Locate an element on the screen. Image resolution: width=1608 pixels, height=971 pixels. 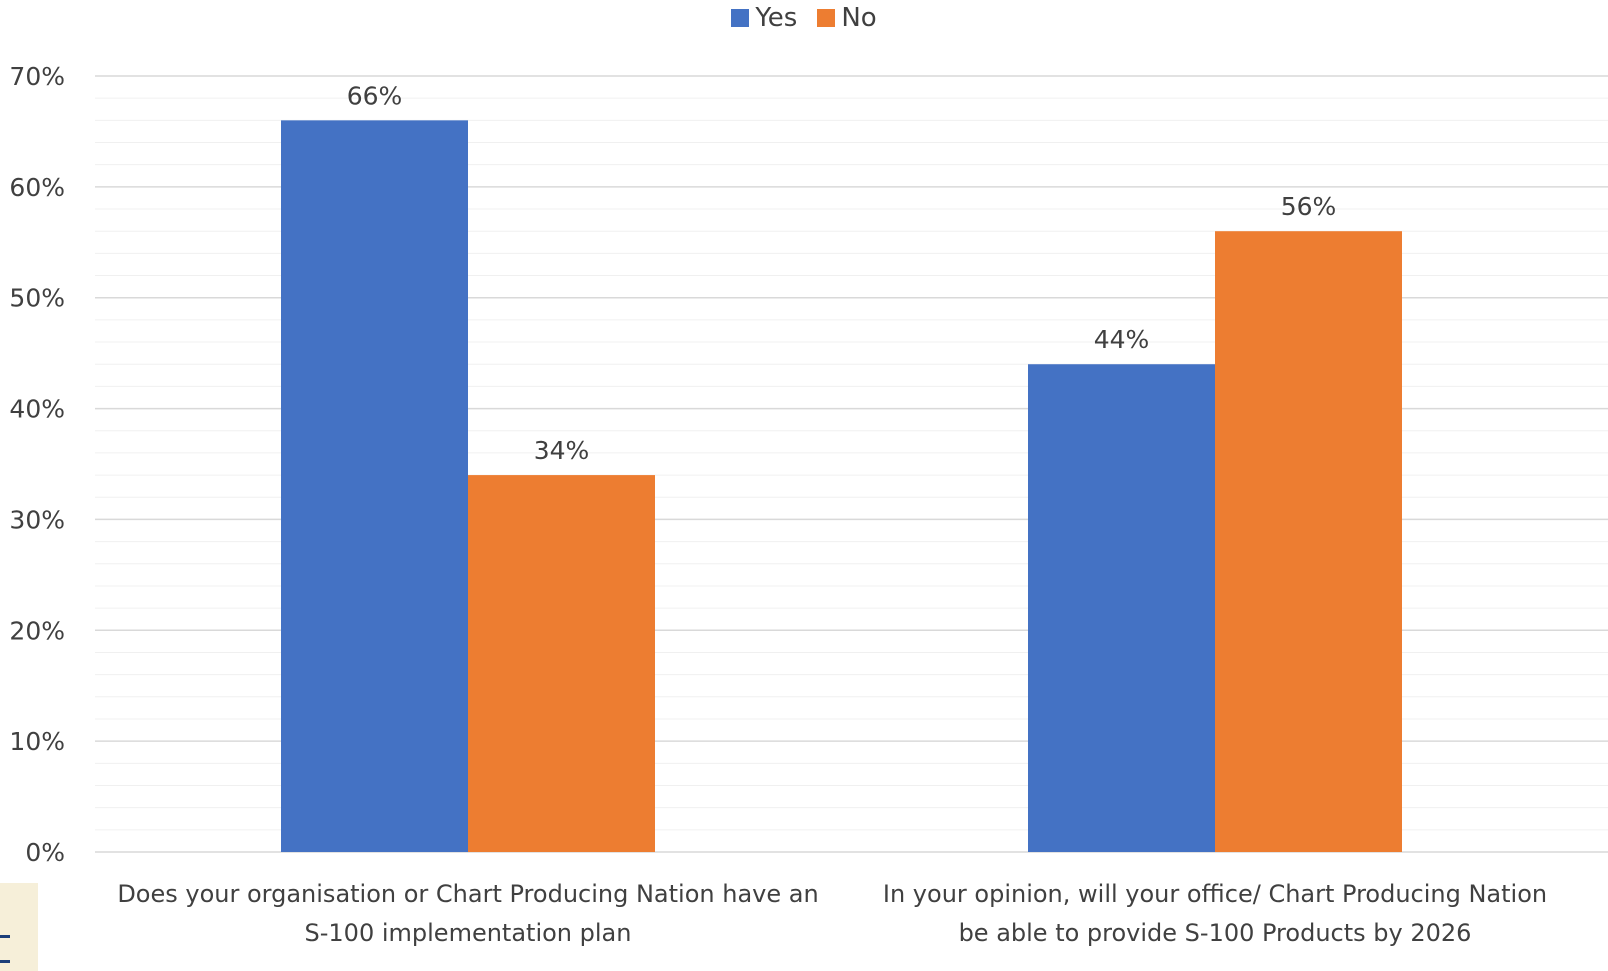
legend-item-no: No is located at coordinates (847, 18).